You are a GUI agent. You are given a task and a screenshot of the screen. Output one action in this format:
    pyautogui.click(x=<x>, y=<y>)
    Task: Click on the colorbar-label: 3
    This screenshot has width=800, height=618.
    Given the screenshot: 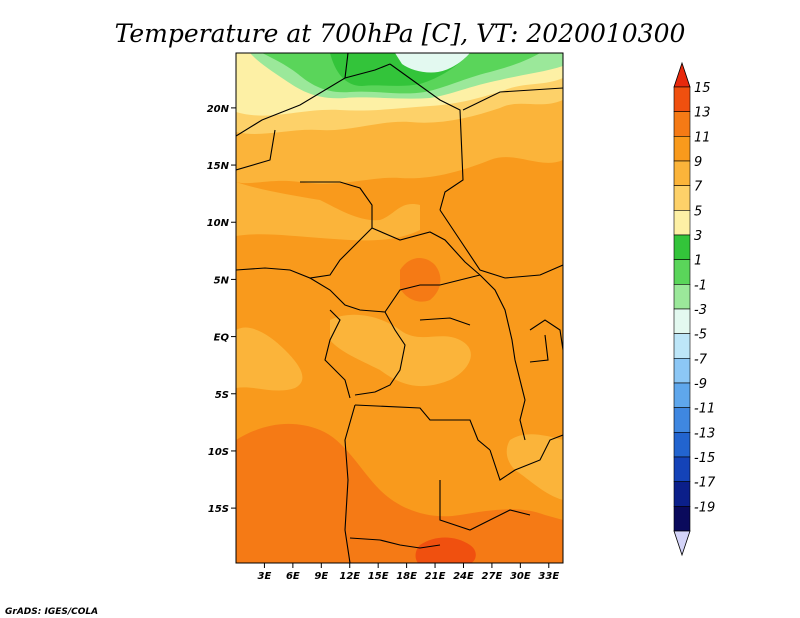 What is the action you would take?
    pyautogui.click(x=698, y=236)
    